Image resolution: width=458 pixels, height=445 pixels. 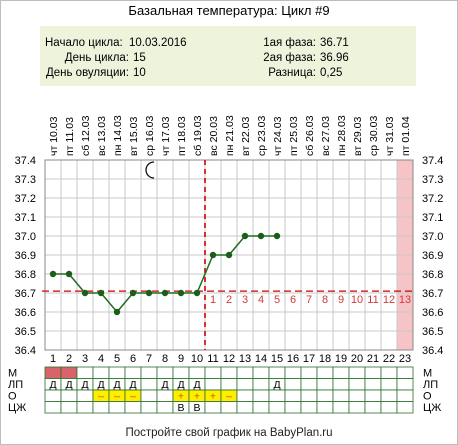 What do you see at coordinates (432, 180) in the screenshot?
I see `y-tick-label-right: 37.3` at bounding box center [432, 180].